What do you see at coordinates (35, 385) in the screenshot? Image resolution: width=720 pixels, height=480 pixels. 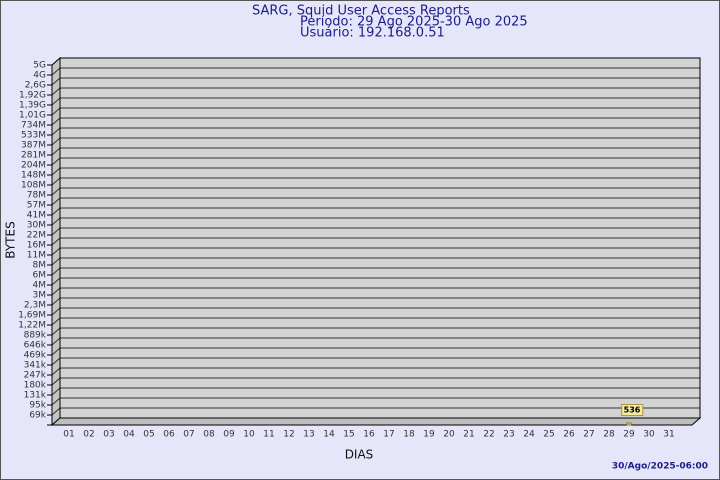 I see `y-tick-label: 180k` at bounding box center [35, 385].